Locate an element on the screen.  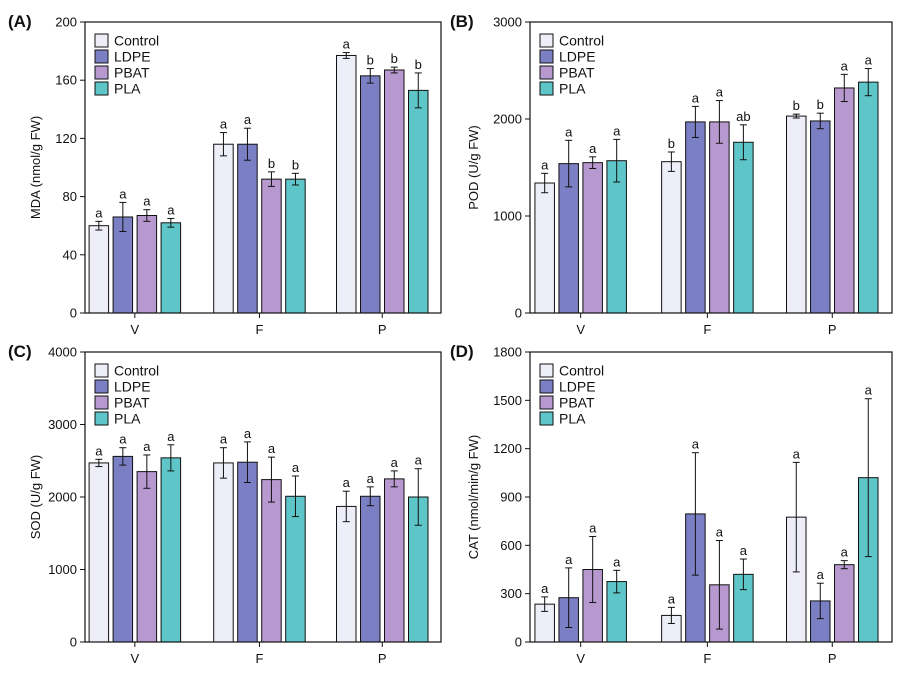
y-axis-title: SOD (U/g FW) is located at coordinates (35, 497).